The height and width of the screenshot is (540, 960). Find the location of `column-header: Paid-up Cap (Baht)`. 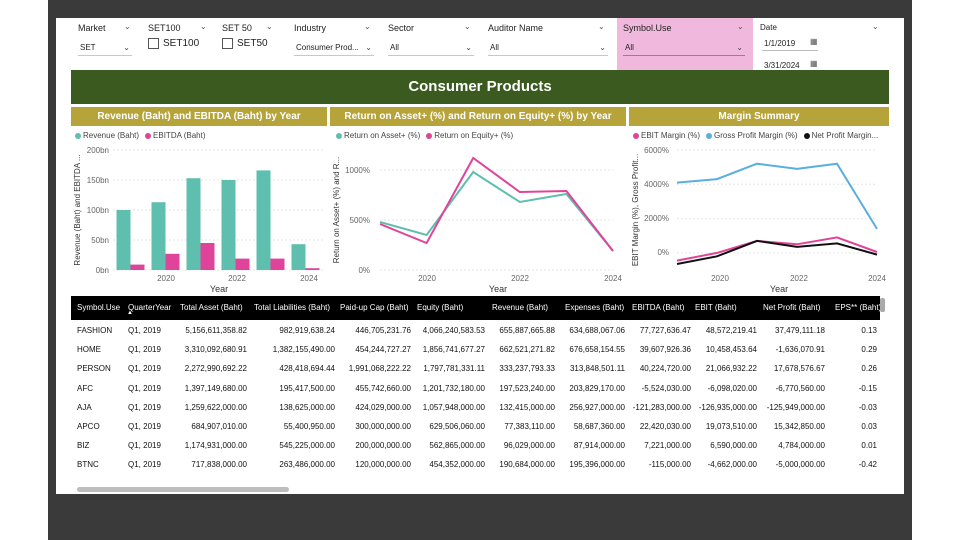

column-header: Paid-up Cap (Baht) is located at coordinates (374, 307).